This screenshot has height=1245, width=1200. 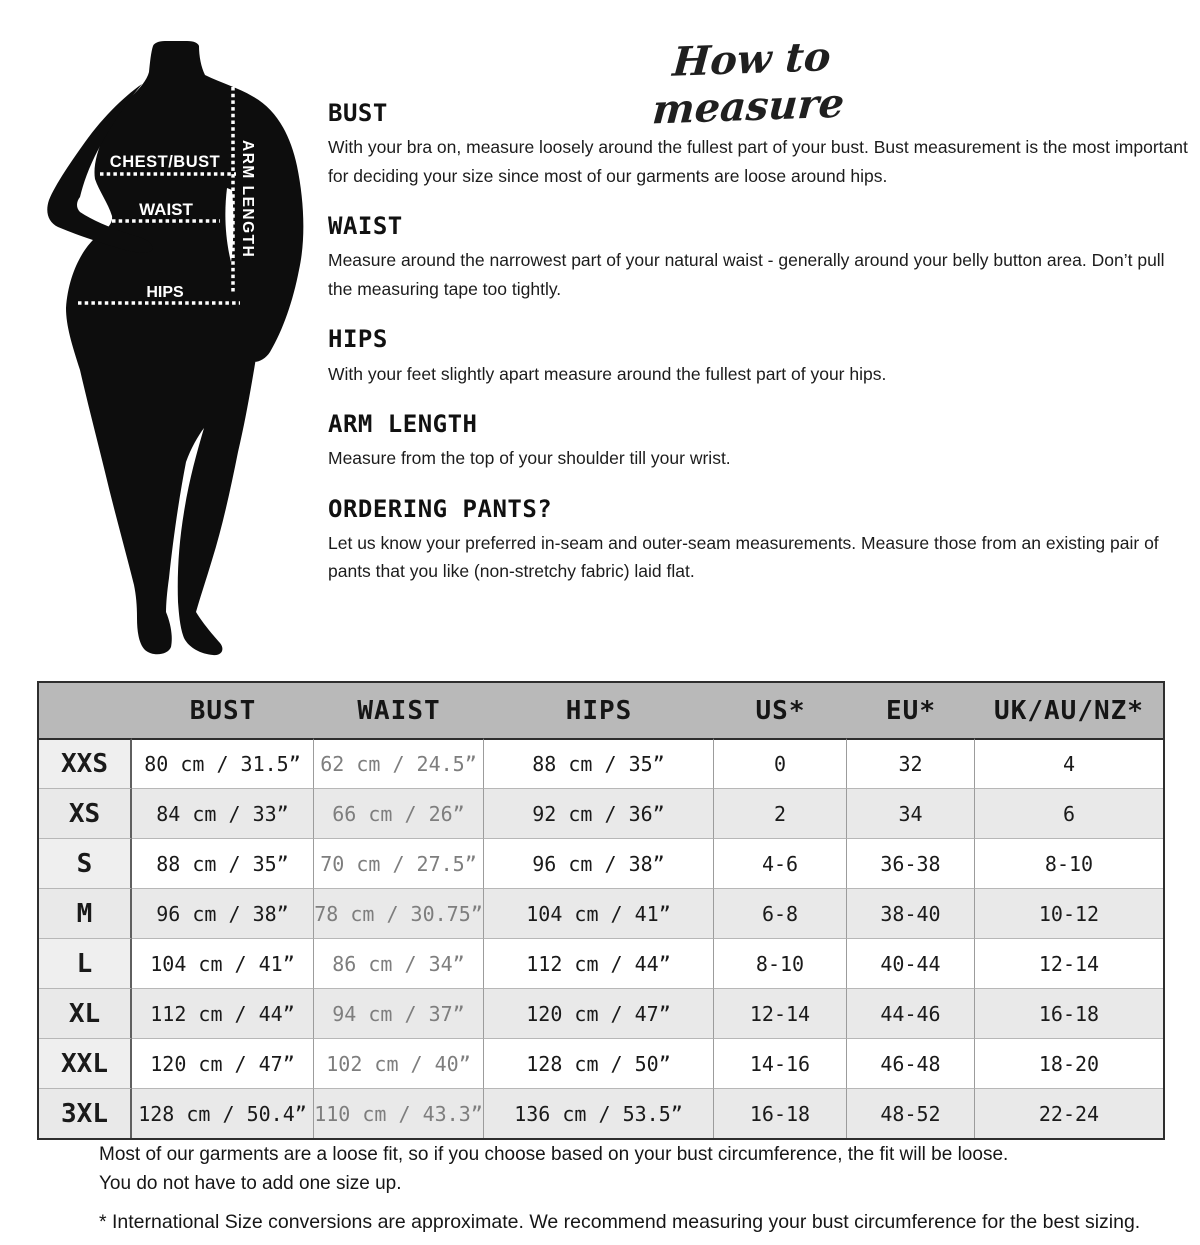 What do you see at coordinates (399, 1063) in the screenshot?
I see `waist-value: 102 cm / 40”` at bounding box center [399, 1063].